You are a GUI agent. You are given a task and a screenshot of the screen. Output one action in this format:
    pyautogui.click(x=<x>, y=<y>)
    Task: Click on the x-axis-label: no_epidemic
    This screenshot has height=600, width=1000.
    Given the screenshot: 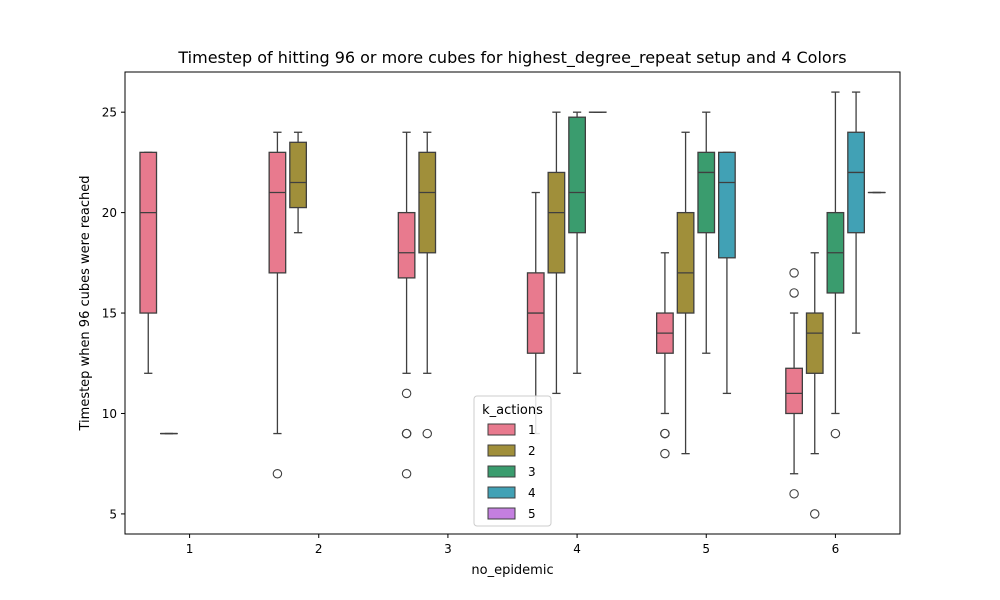 What is the action you would take?
    pyautogui.click(x=512, y=570)
    